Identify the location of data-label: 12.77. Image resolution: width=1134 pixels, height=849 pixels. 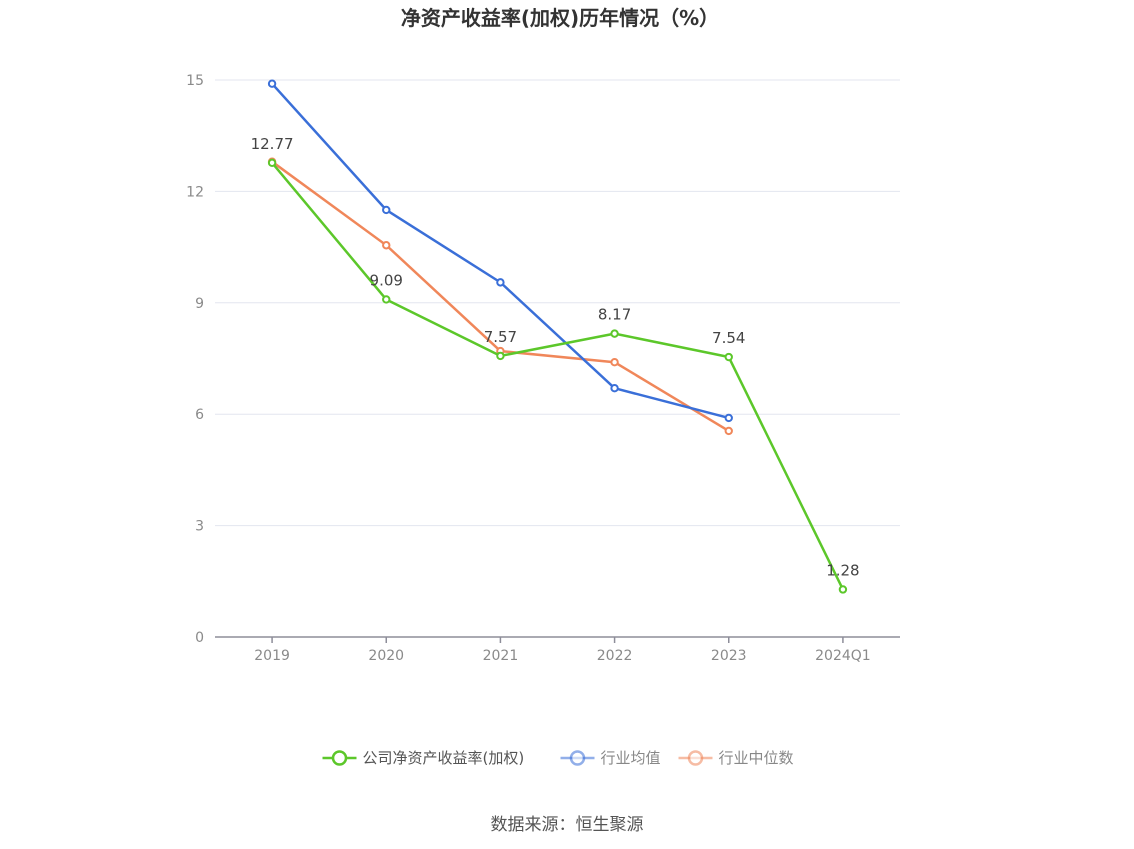
(272, 144).